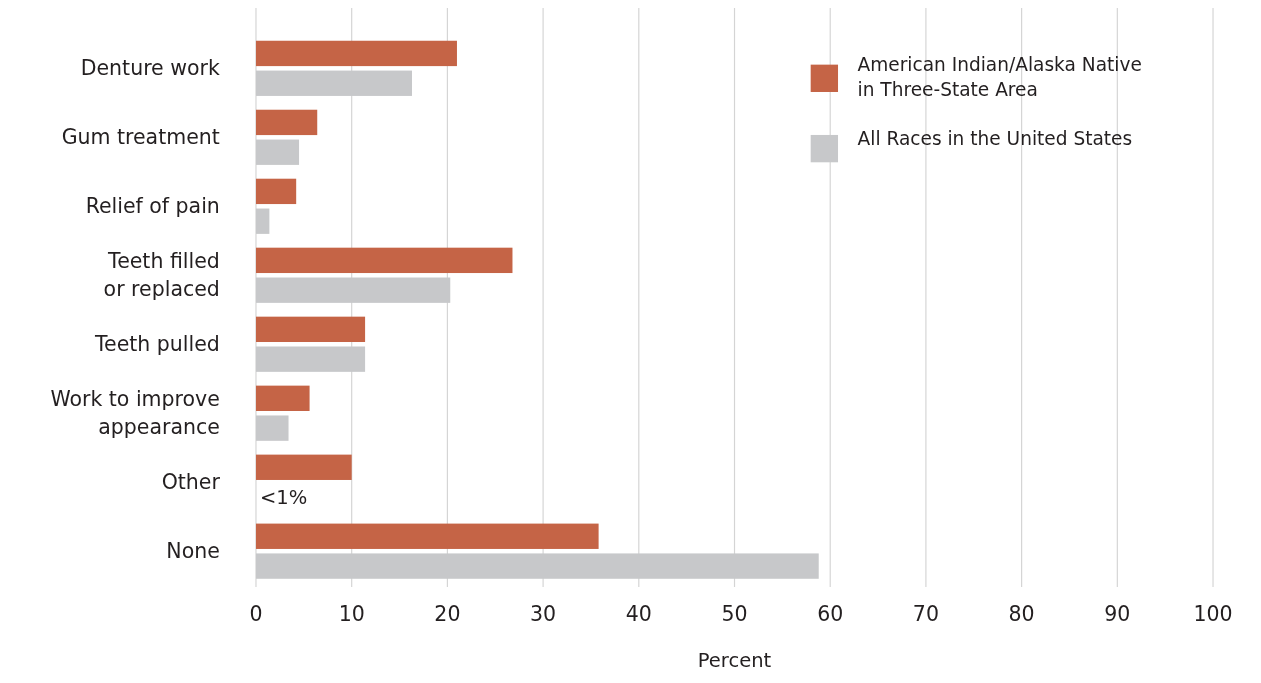  I want to click on x-tick-label: 20, so click(447, 614).